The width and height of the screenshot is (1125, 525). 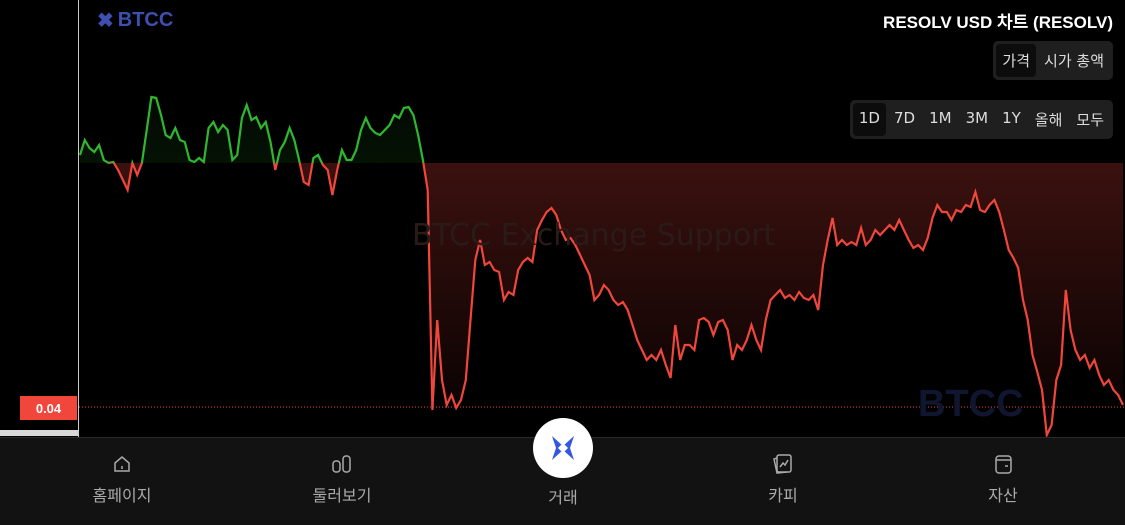 I want to click on copy-trade-icon, so click(x=782, y=464).